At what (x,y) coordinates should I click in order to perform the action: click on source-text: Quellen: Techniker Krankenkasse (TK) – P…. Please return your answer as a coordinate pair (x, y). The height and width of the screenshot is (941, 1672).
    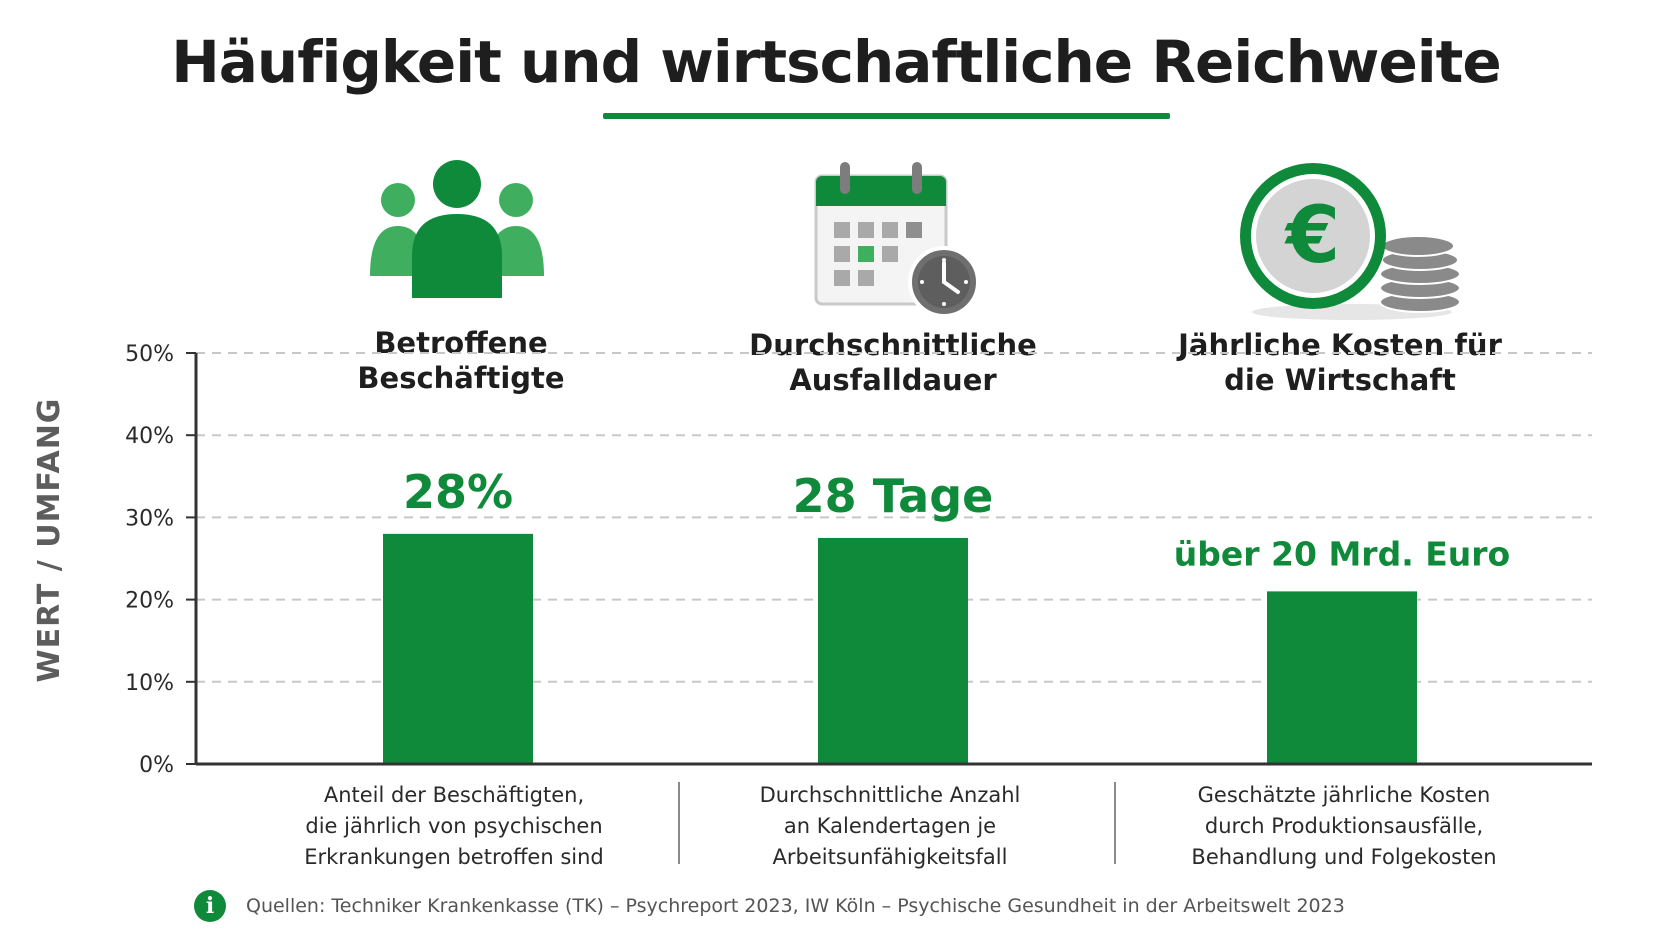
    Looking at the image, I should click on (795, 906).